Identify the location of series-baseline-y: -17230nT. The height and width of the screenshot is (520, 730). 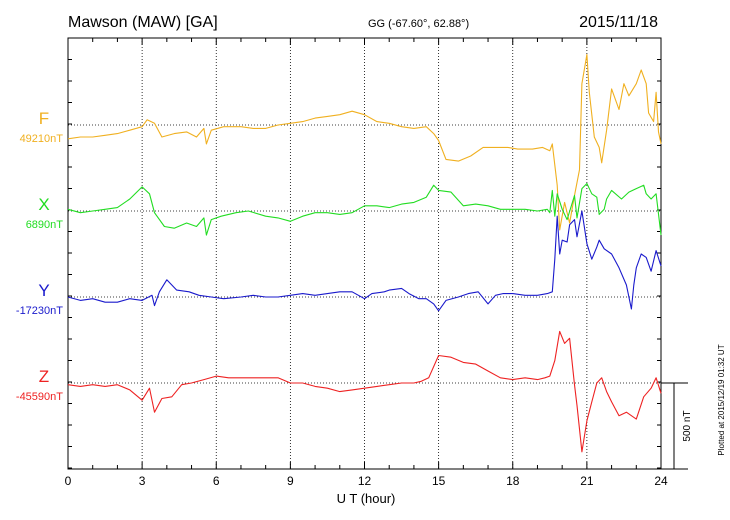
(39, 311).